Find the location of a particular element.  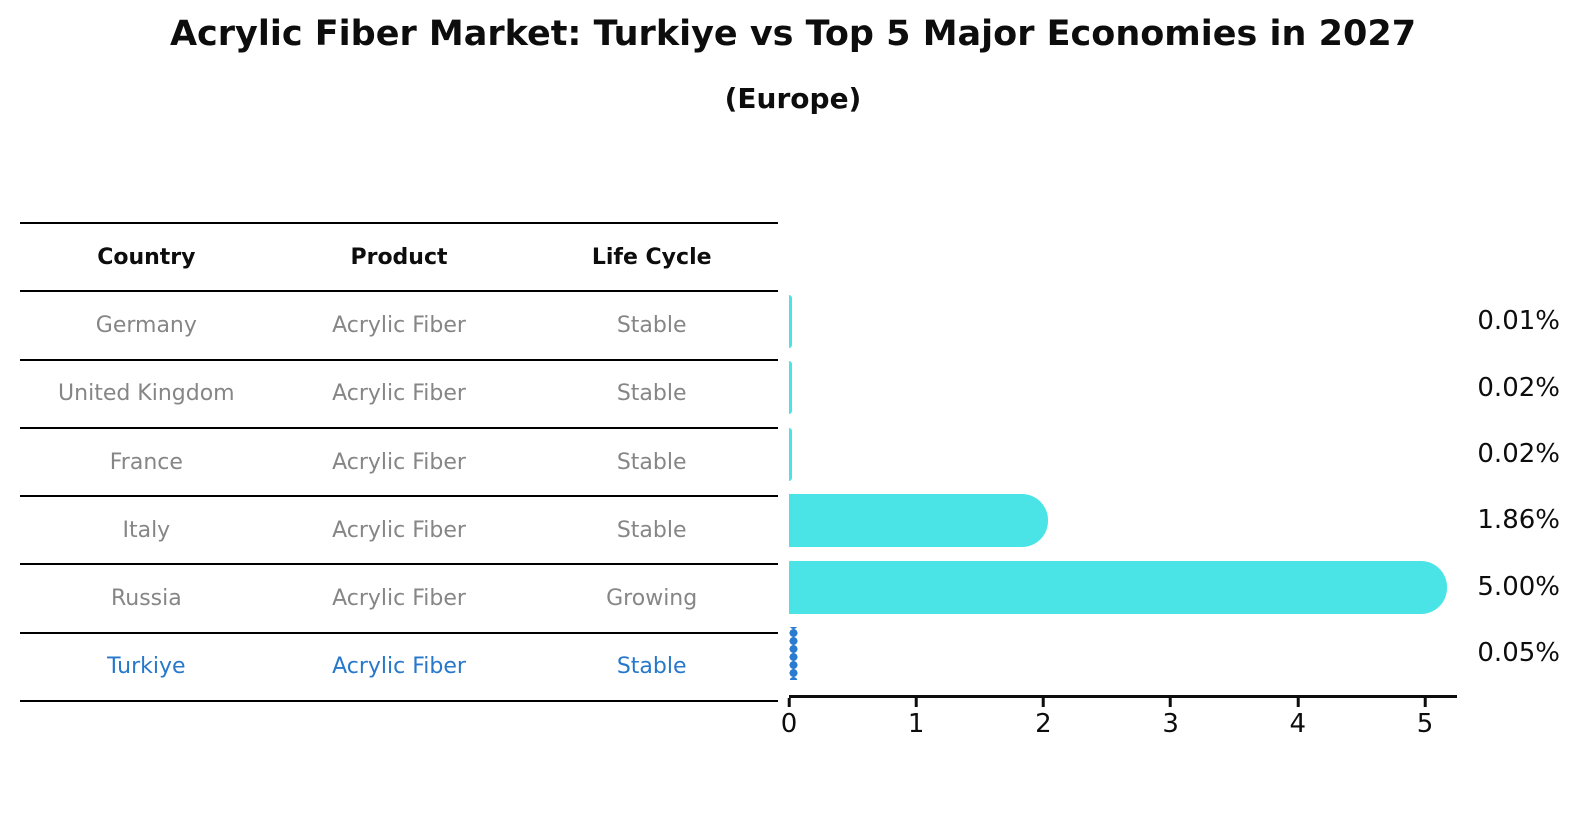

table-row-turkiye: Turkiye Acrylic Fiber Stable is located at coordinates (399, 665).